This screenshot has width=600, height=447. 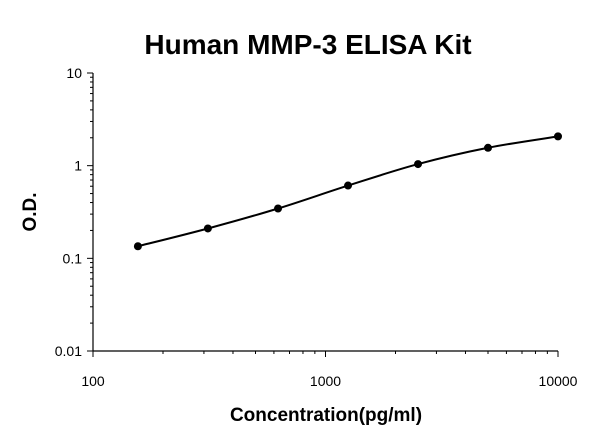 What do you see at coordinates (68, 351) in the screenshot?
I see `y-tick-label: 0.01` at bounding box center [68, 351].